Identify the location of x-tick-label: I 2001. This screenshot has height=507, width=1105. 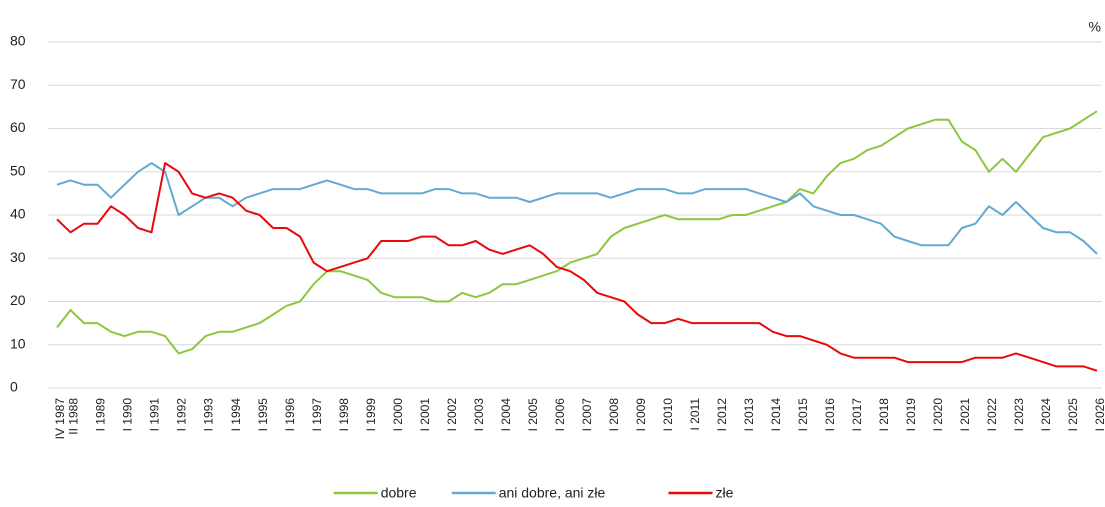
(425, 415).